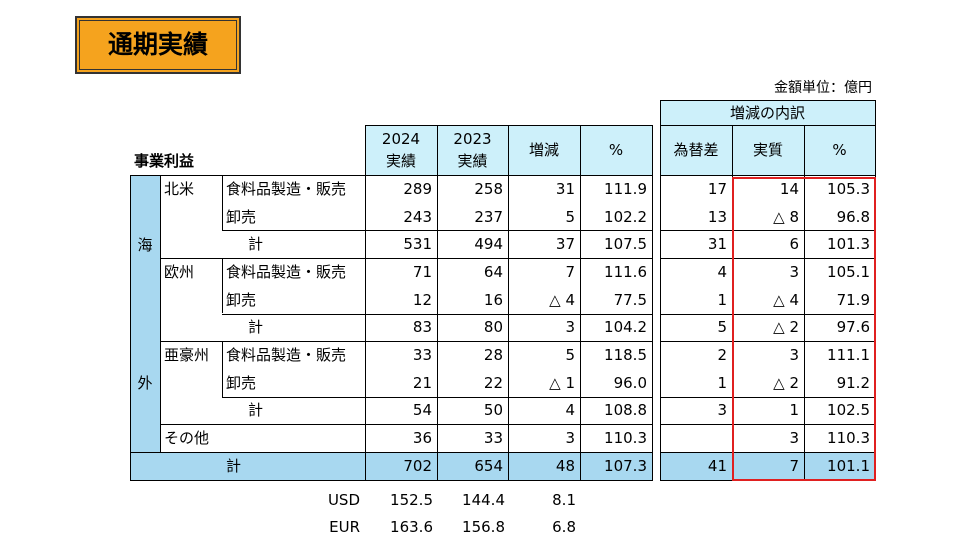 The width and height of the screenshot is (960, 540). I want to click on currency-label: EUR, so click(344, 527).